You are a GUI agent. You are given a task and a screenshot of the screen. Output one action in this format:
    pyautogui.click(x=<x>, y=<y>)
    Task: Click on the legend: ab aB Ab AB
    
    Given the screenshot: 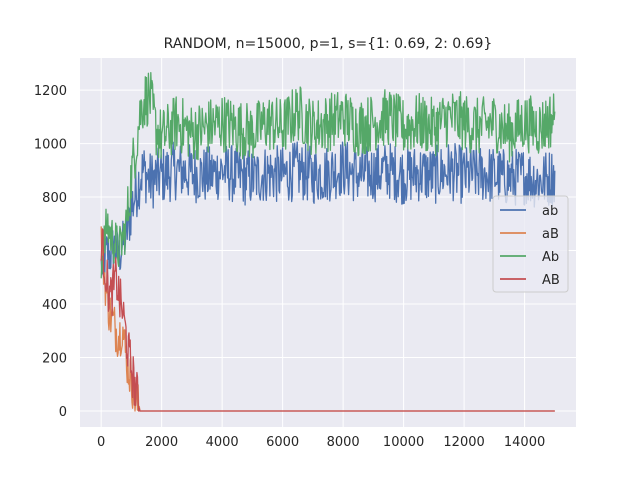 What is the action you would take?
    pyautogui.click(x=530, y=244)
    